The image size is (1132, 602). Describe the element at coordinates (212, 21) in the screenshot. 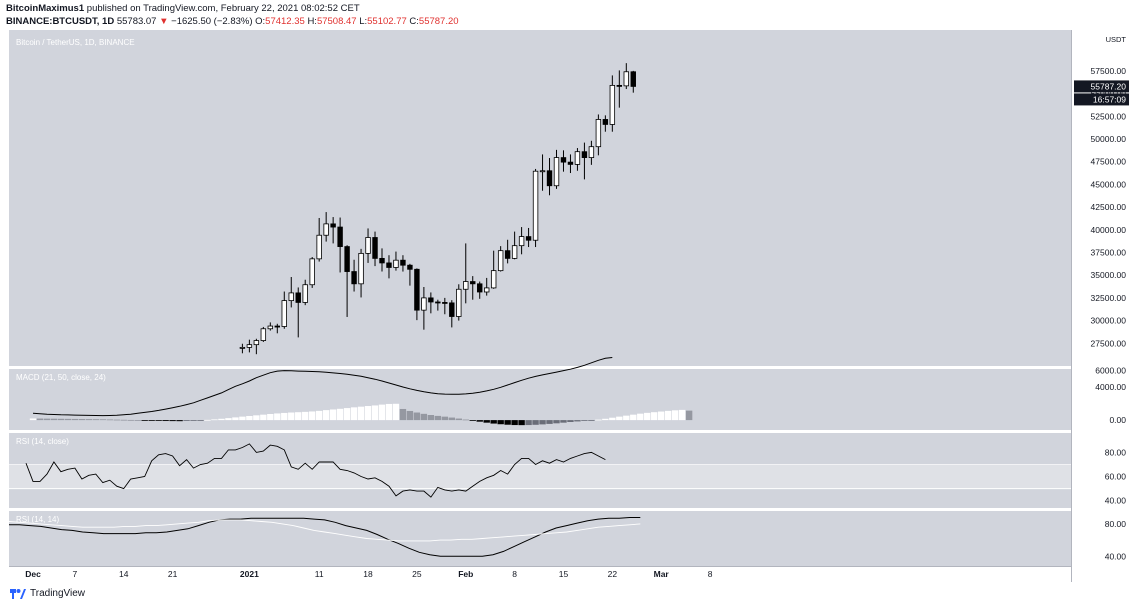

I see `price-change: −1625.50 (−2.83%)` at that location.